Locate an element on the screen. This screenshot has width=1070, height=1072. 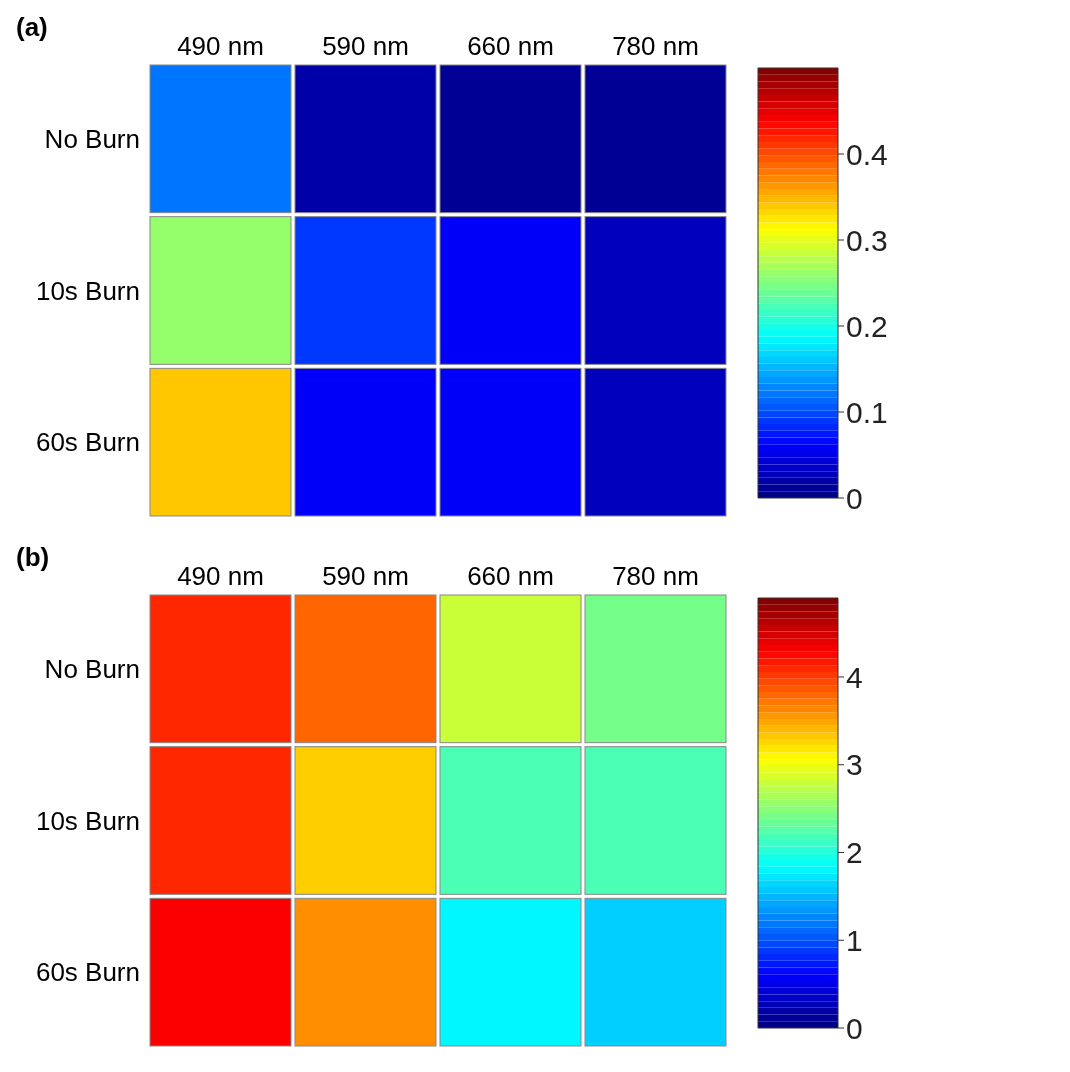
color-bar-label: 4 is located at coordinates (854, 677).